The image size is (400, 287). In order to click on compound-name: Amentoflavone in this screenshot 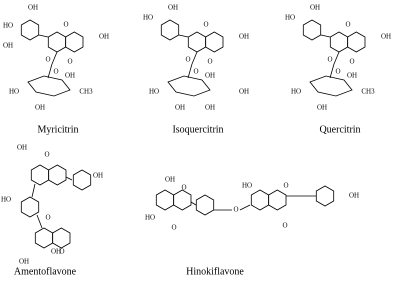, I will do `click(45, 271)`.